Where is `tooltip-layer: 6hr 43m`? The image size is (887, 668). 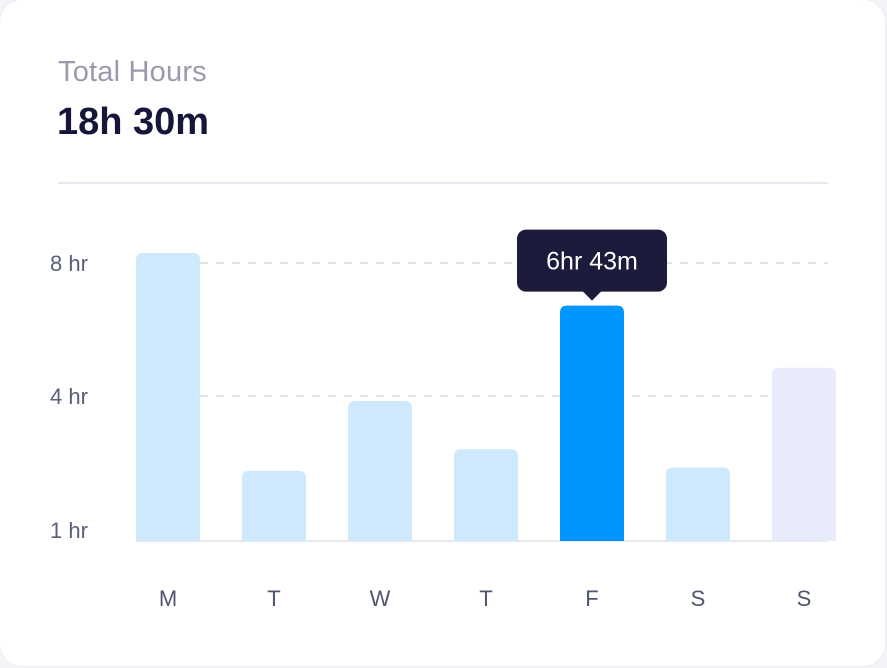 tooltip-layer: 6hr 43m is located at coordinates (592, 265).